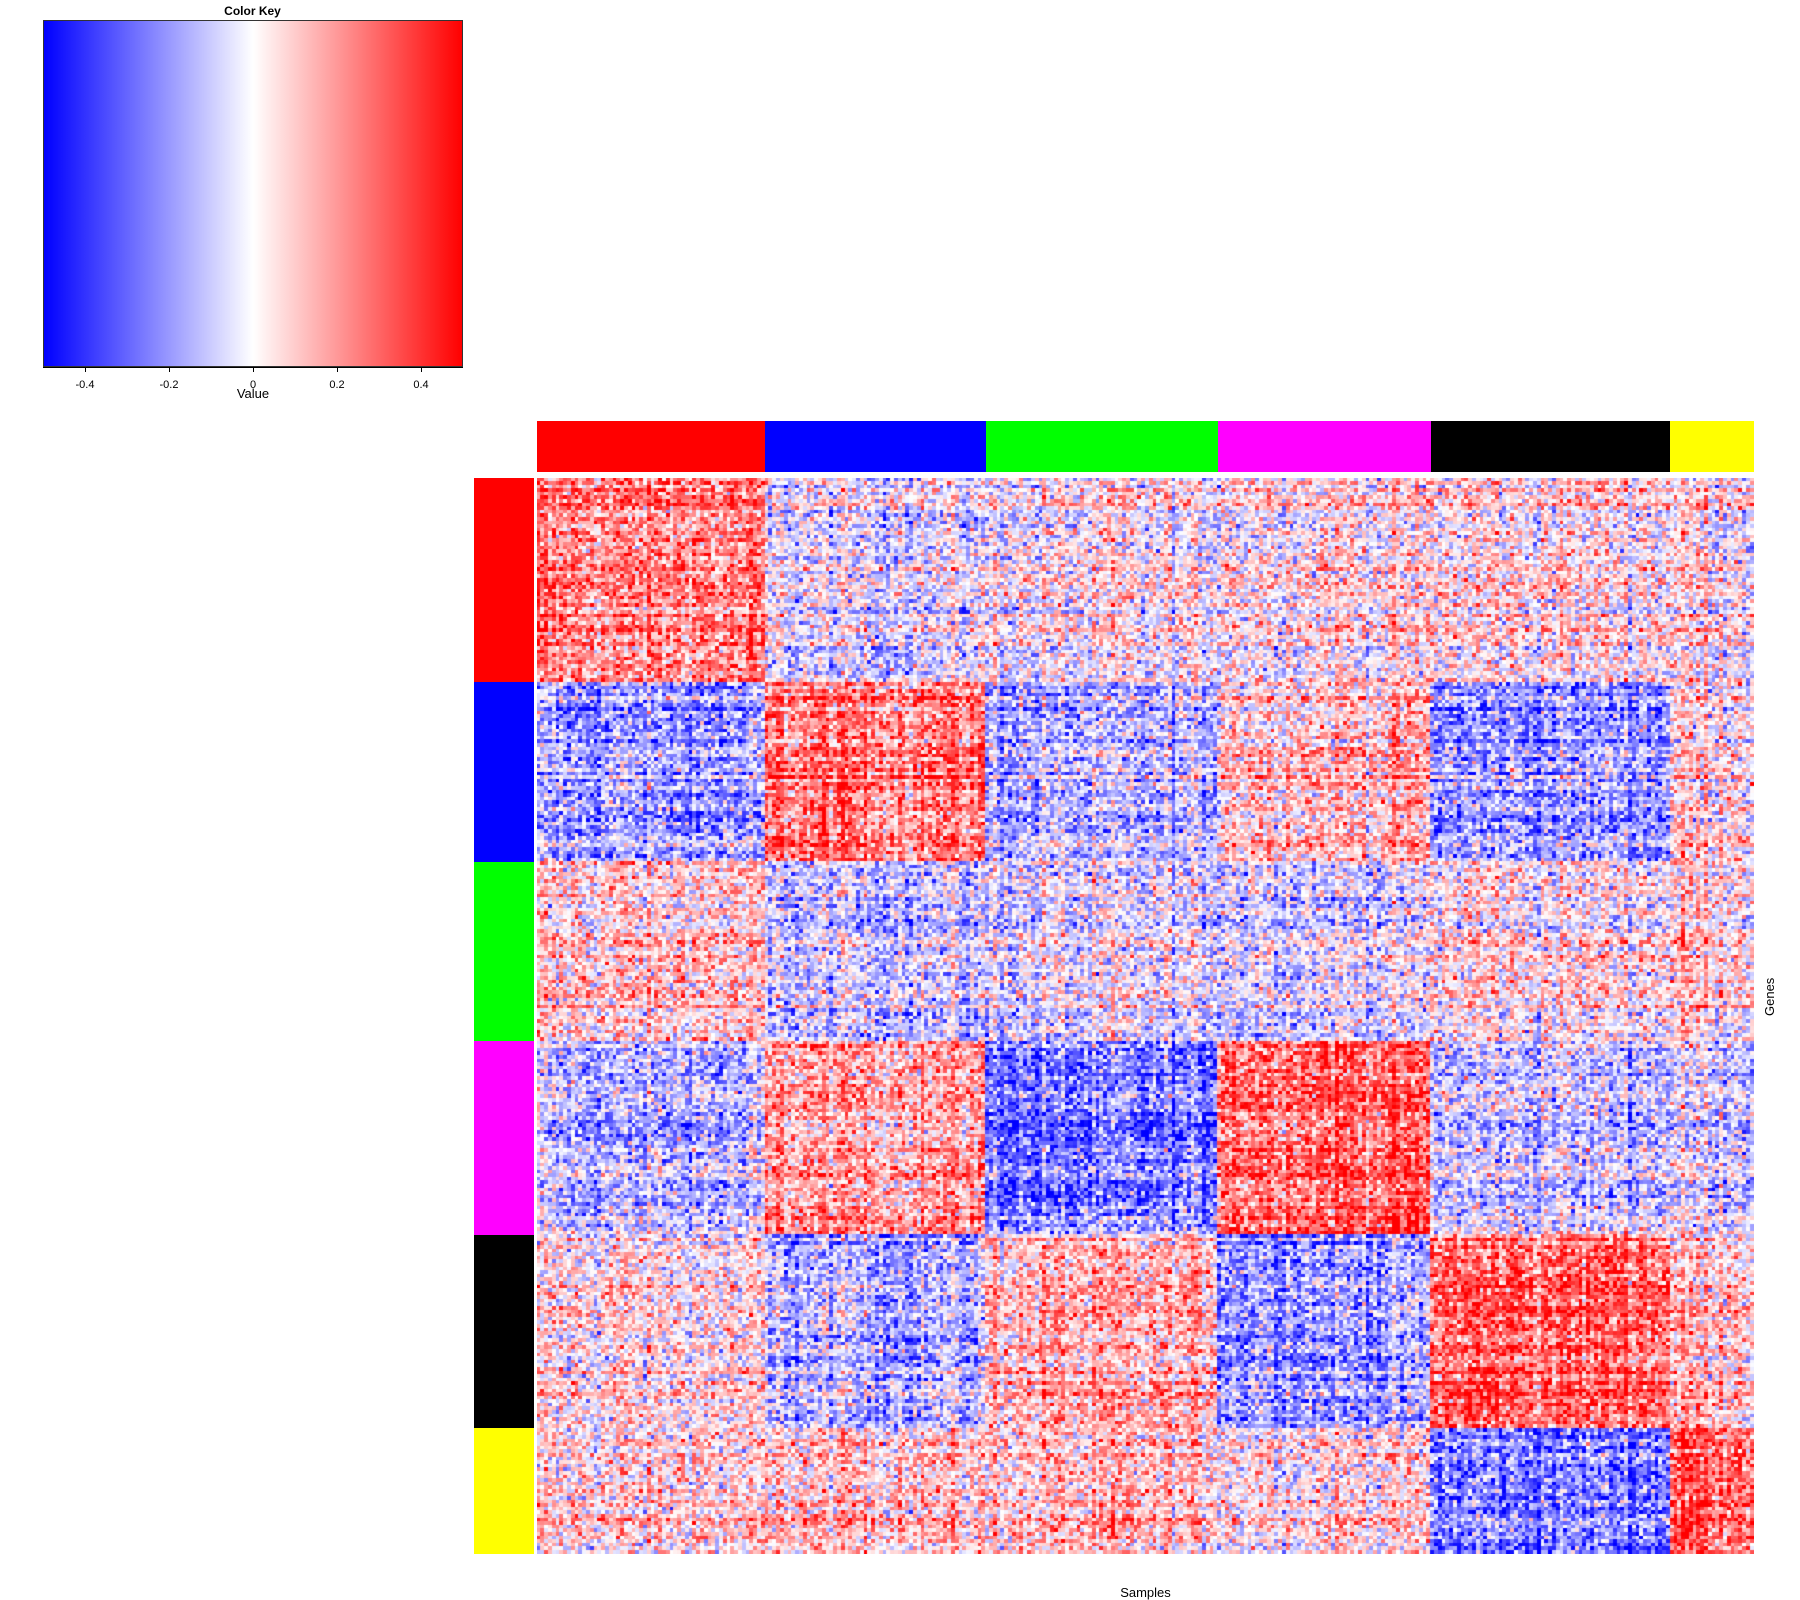  I want to click on color-key-tick-label: 0.2, so click(337, 385).